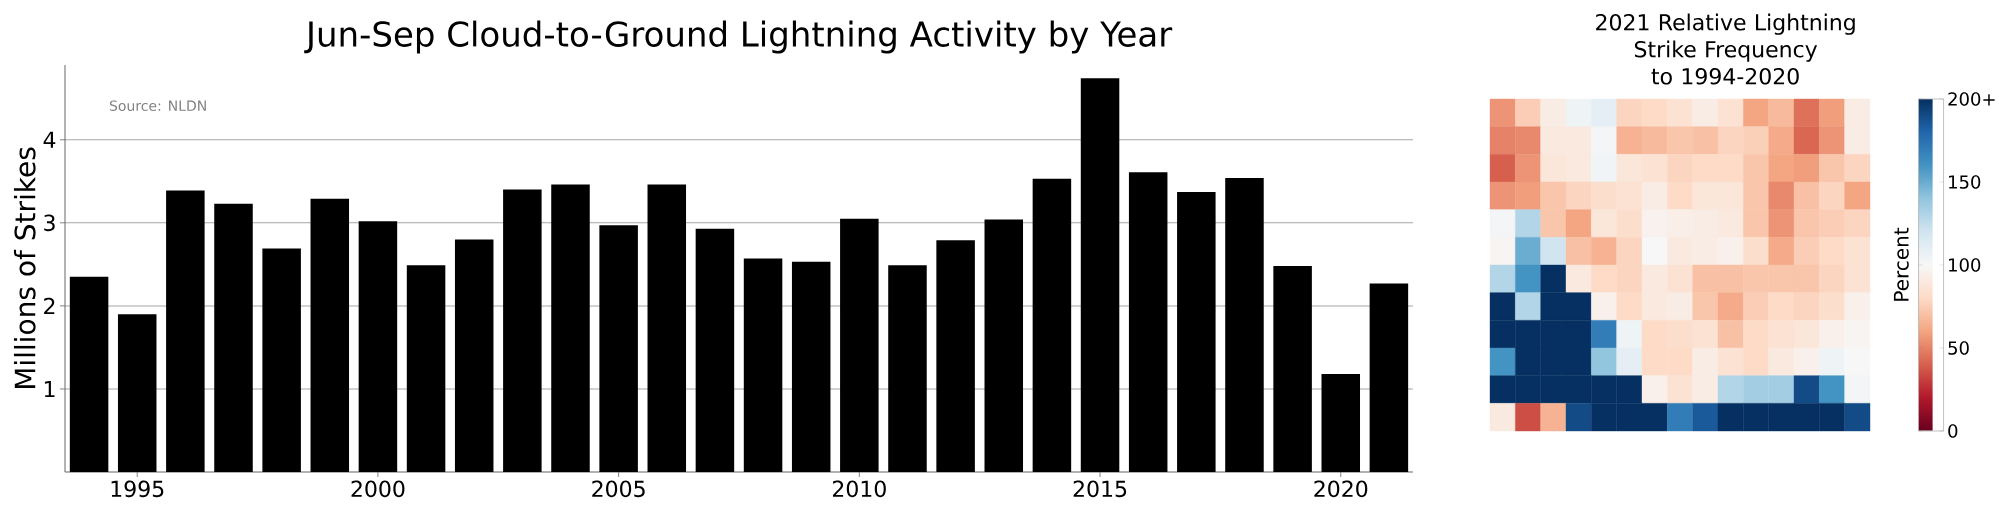 Image resolution: width=1999 pixels, height=512 pixels. I want to click on color-bar-label: 200+, so click(1971, 99).